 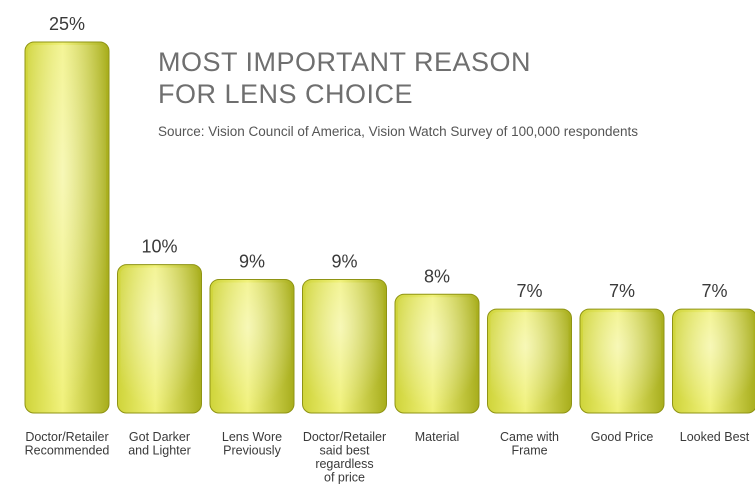 What do you see at coordinates (529, 444) in the screenshot?
I see `category-label: Came with Frame` at bounding box center [529, 444].